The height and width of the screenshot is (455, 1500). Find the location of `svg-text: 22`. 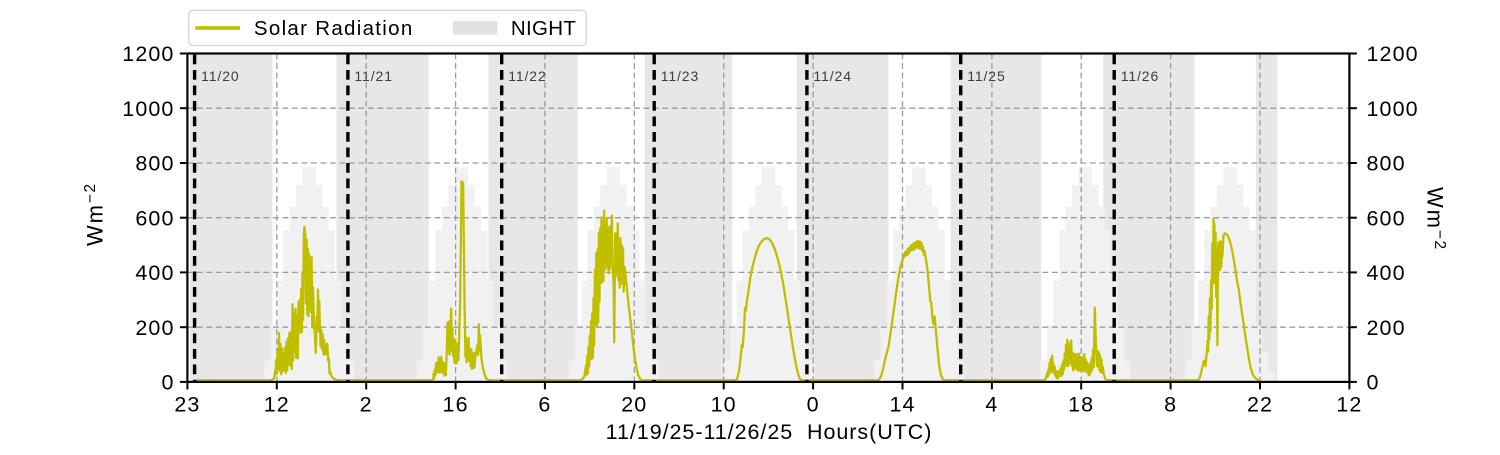

svg-text: 22 is located at coordinates (1260, 405).